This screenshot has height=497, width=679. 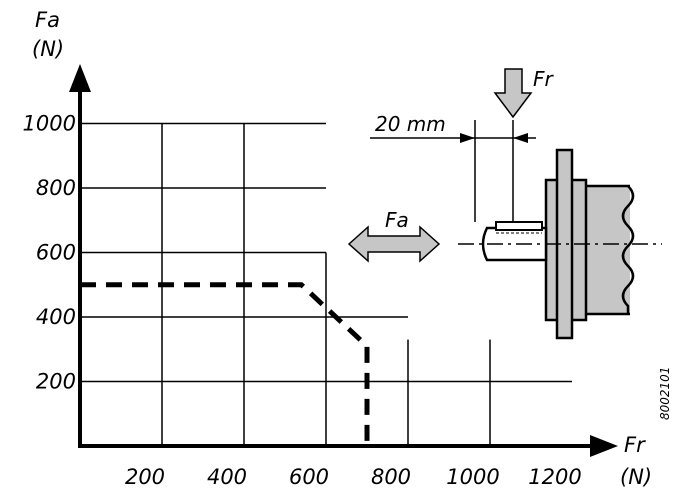 I want to click on motor-shaft-illustration, so click(x=560, y=244).